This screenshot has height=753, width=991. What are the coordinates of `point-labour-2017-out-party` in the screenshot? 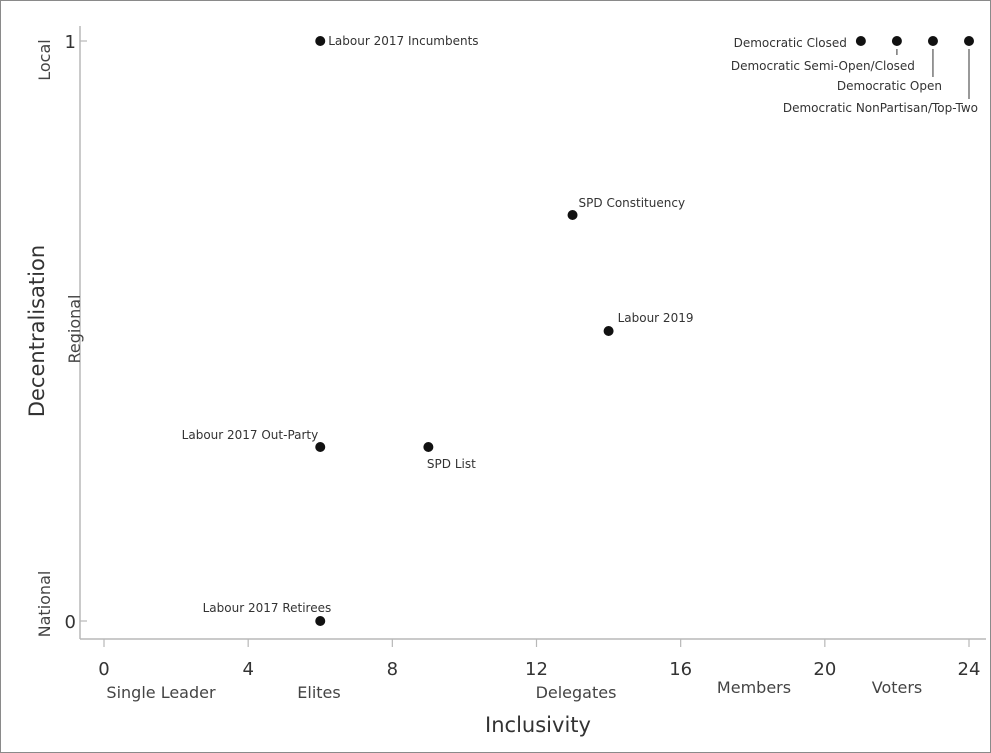 It's located at (320, 447).